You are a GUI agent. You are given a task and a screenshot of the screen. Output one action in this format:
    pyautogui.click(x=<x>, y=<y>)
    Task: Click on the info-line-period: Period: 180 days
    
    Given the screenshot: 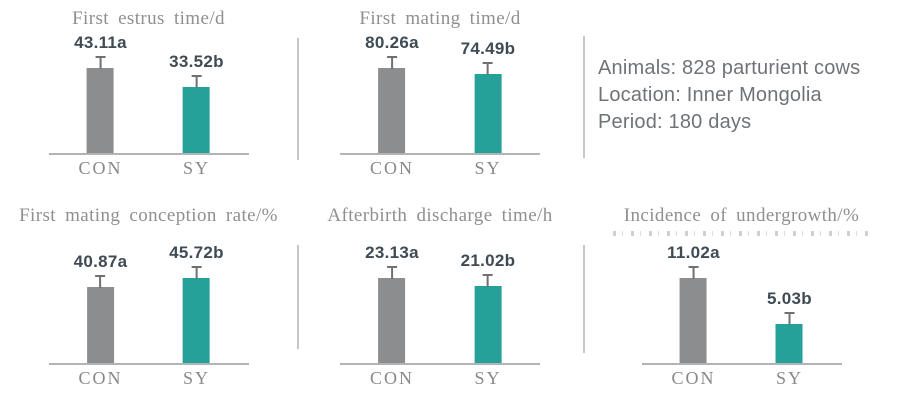 What is the action you would take?
    pyautogui.click(x=675, y=122)
    